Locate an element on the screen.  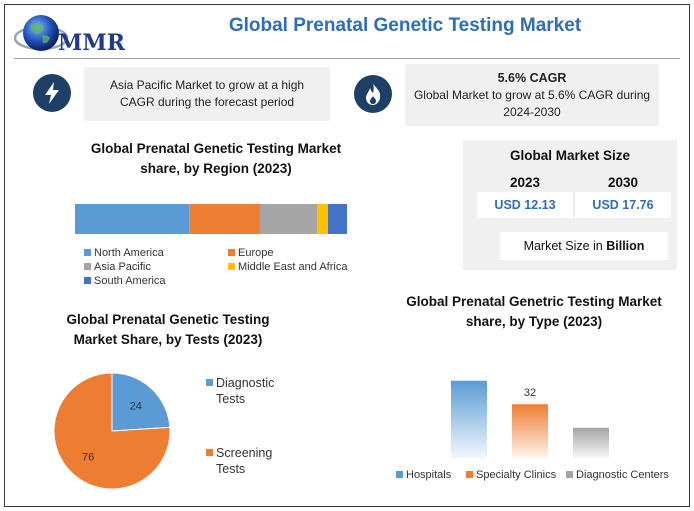
type-bar-hospitals is located at coordinates (469, 419).